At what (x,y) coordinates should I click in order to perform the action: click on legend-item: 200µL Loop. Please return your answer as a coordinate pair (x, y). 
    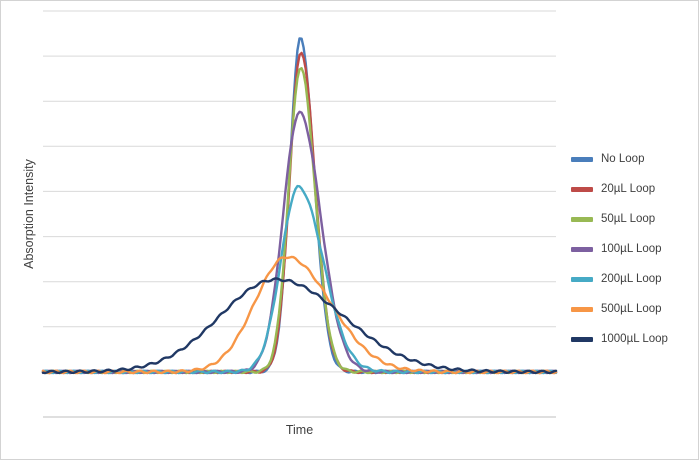
    Looking at the image, I should click on (619, 279).